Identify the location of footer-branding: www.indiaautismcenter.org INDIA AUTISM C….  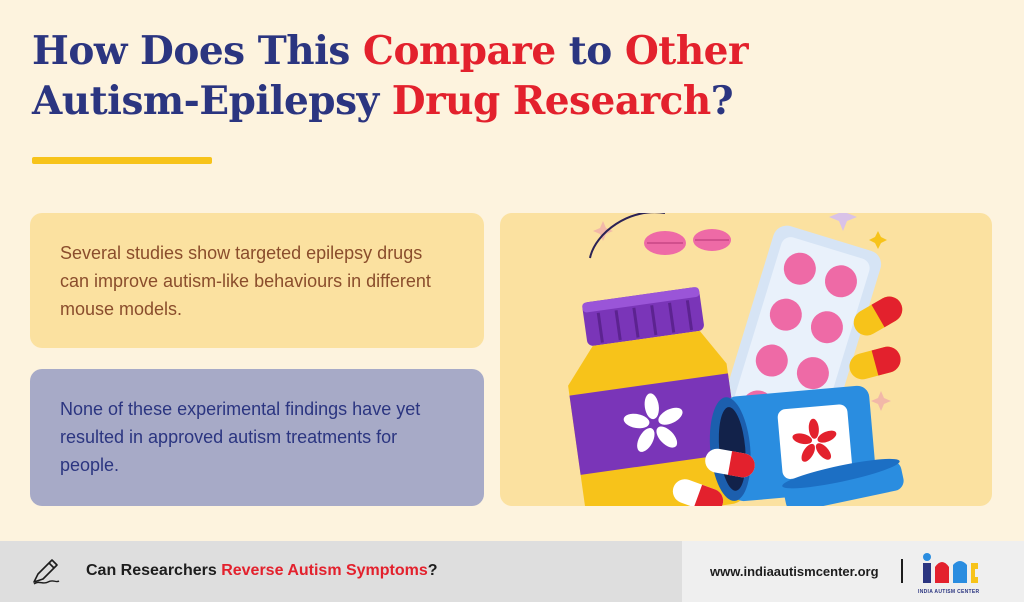
(853, 571).